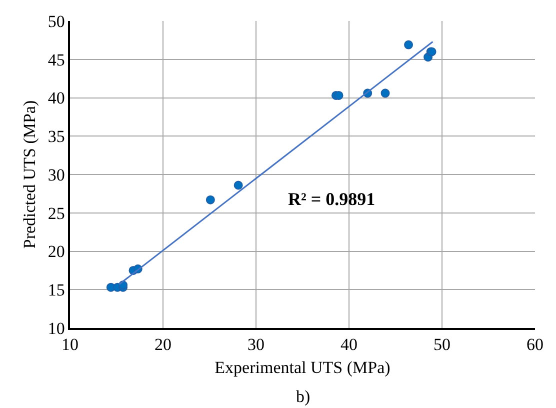  Describe the element at coordinates (332, 199) in the screenshot. I see `annotation: R² = 0.9891` at that location.